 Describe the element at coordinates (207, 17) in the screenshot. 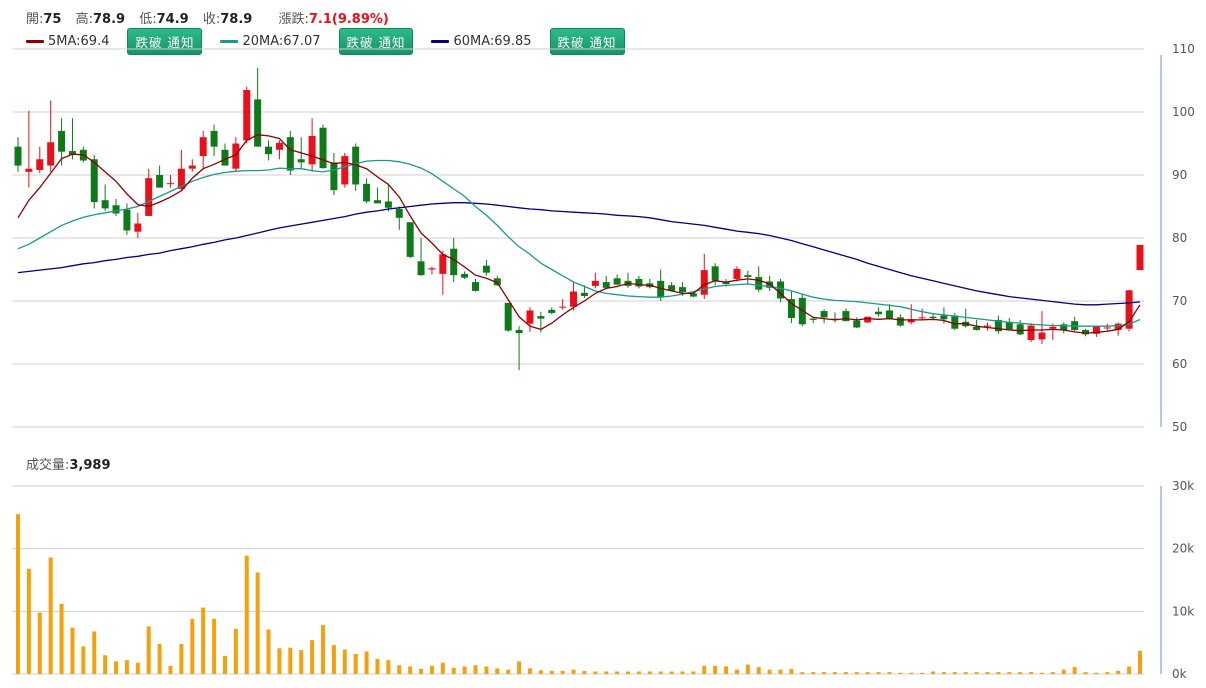

I see `ohlc-summary: 開:75 高:78.9 低:74.9 收:78.9 漲跌:7.1(9.89%)` at that location.